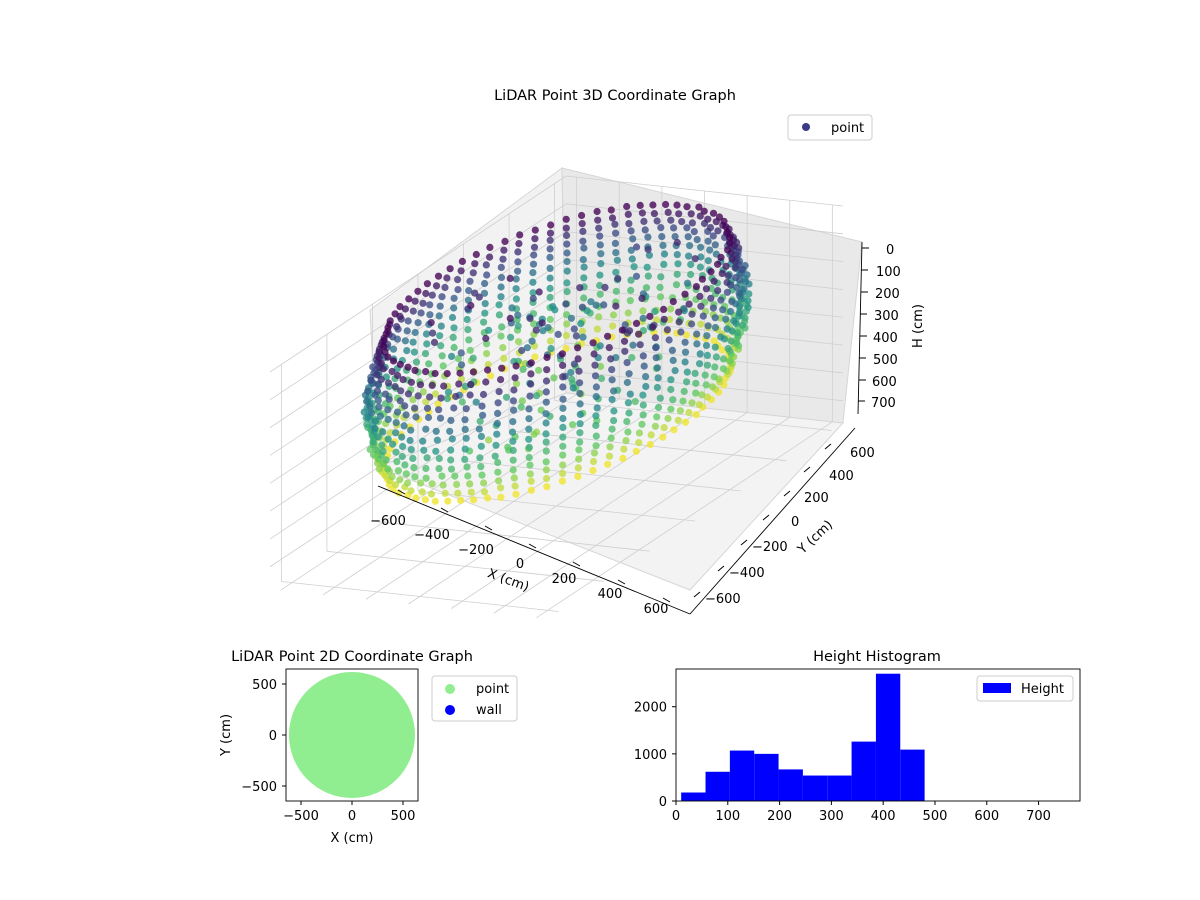 The width and height of the screenshot is (1200, 900). What do you see at coordinates (352, 838) in the screenshot?
I see `x-axis-label: X (cm)` at bounding box center [352, 838].